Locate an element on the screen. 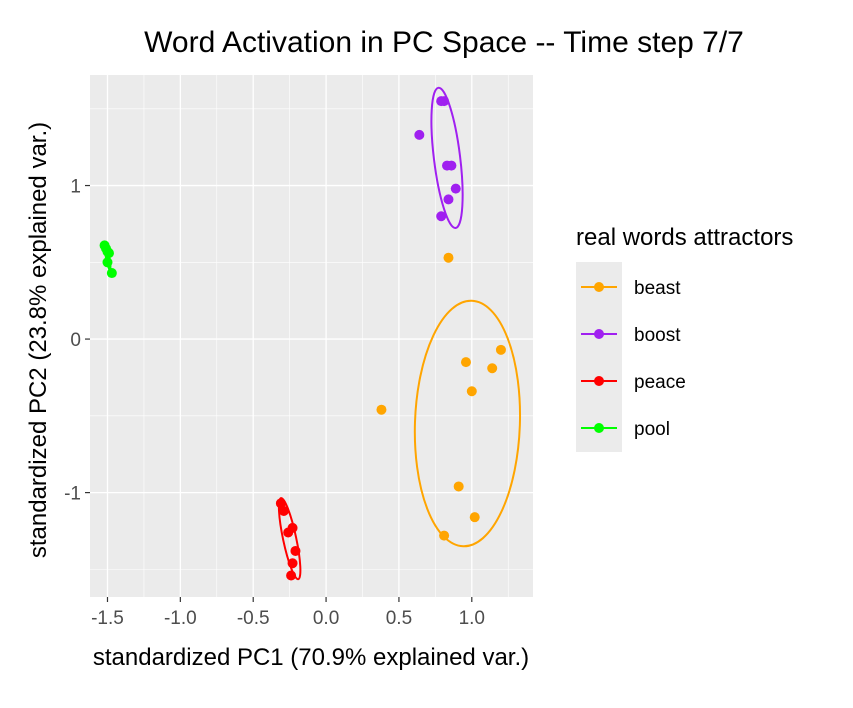 Image resolution: width=853 pixels, height=708 pixels. series-boost is located at coordinates (439, 158).